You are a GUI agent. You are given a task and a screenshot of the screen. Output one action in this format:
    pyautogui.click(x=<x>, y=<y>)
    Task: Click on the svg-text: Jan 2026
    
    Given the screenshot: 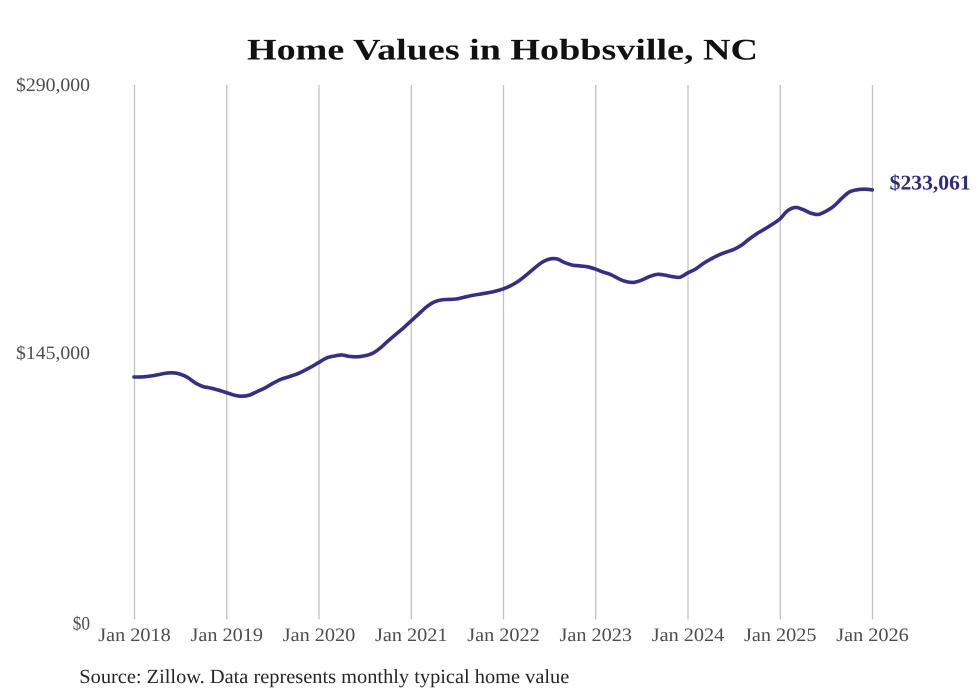 What is the action you would take?
    pyautogui.click(x=872, y=635)
    